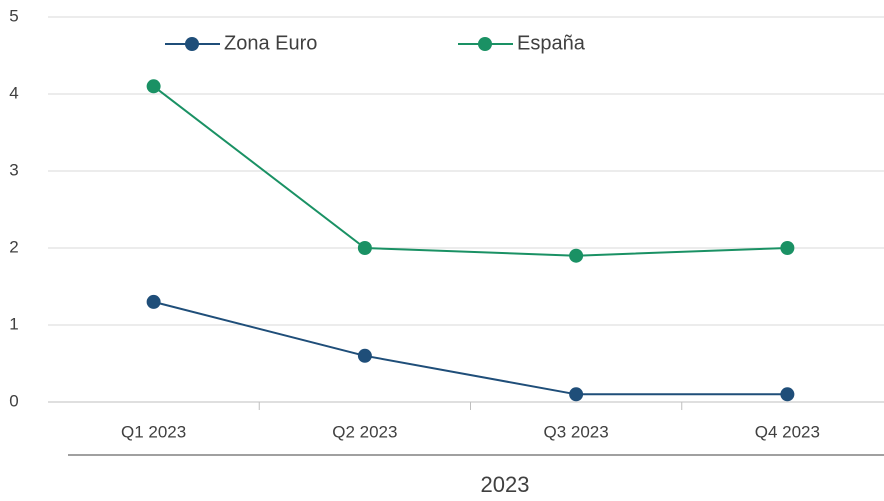 The height and width of the screenshot is (501, 884). Describe the element at coordinates (13, 169) in the screenshot. I see `y-tick-label: 3` at that location.